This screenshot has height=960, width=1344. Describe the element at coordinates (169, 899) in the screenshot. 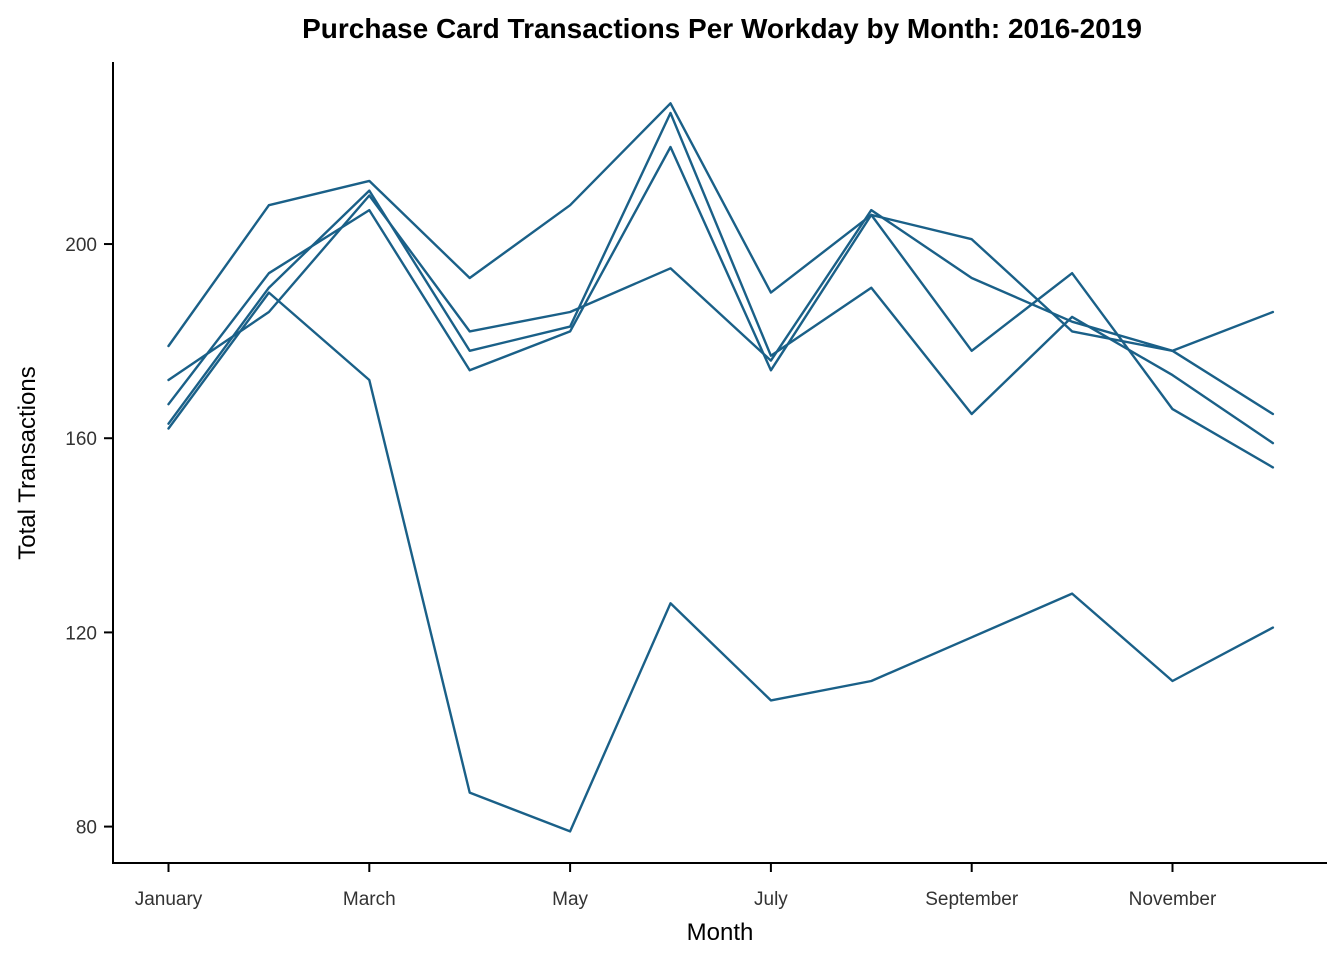

I see `x-tick-label: January` at that location.